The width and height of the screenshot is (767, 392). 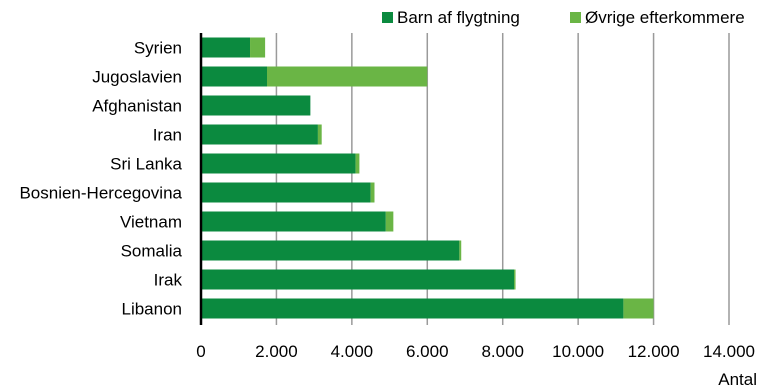 What do you see at coordinates (654, 351) in the screenshot?
I see `x-tick-label: 12.000` at bounding box center [654, 351].